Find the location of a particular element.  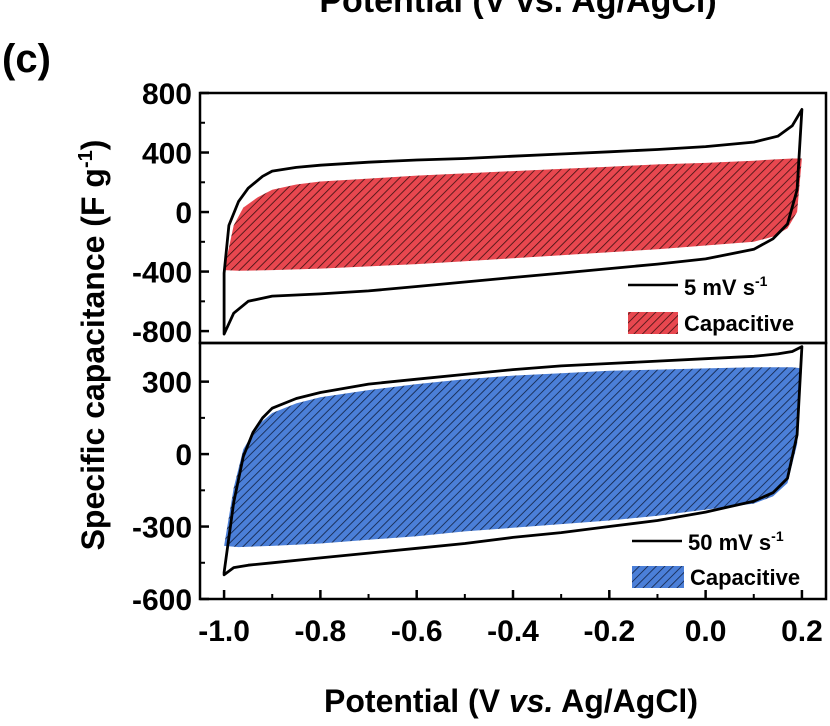

legend-label-scan-rate: 5 mV s-1 is located at coordinates (726, 286).